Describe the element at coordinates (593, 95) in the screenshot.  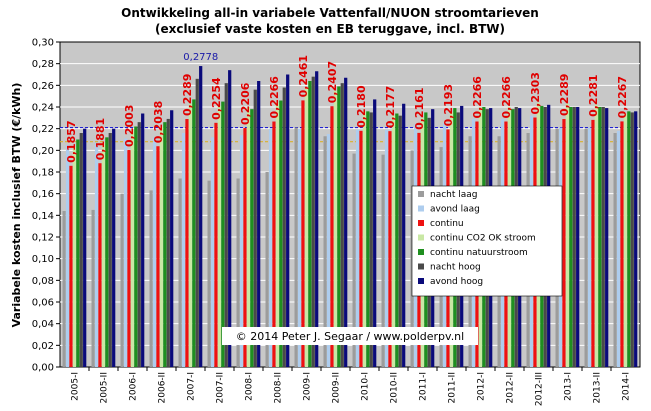
I see `data-label: 0,2281` at that location.